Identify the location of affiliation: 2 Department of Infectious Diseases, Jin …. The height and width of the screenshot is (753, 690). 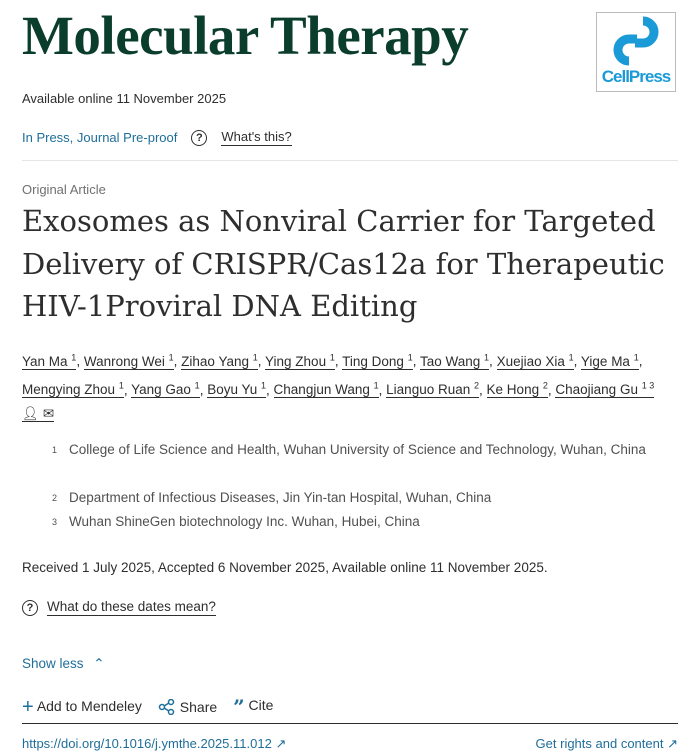
(362, 498).